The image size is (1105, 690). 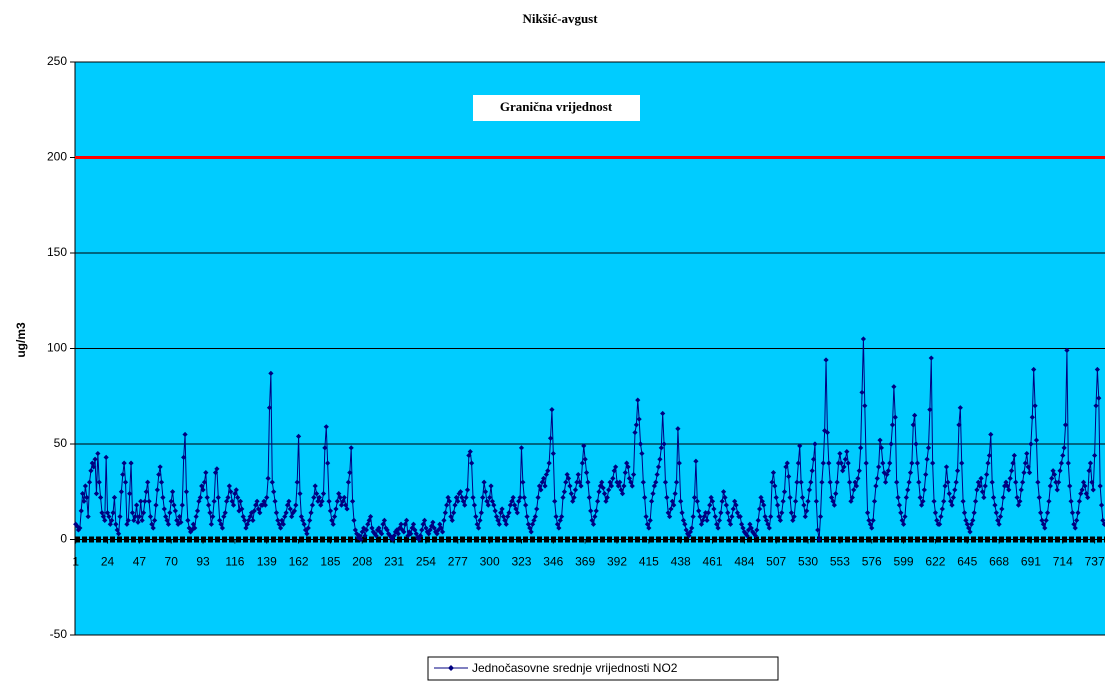 What do you see at coordinates (172, 562) in the screenshot?
I see `x-tick-label: 70` at bounding box center [172, 562].